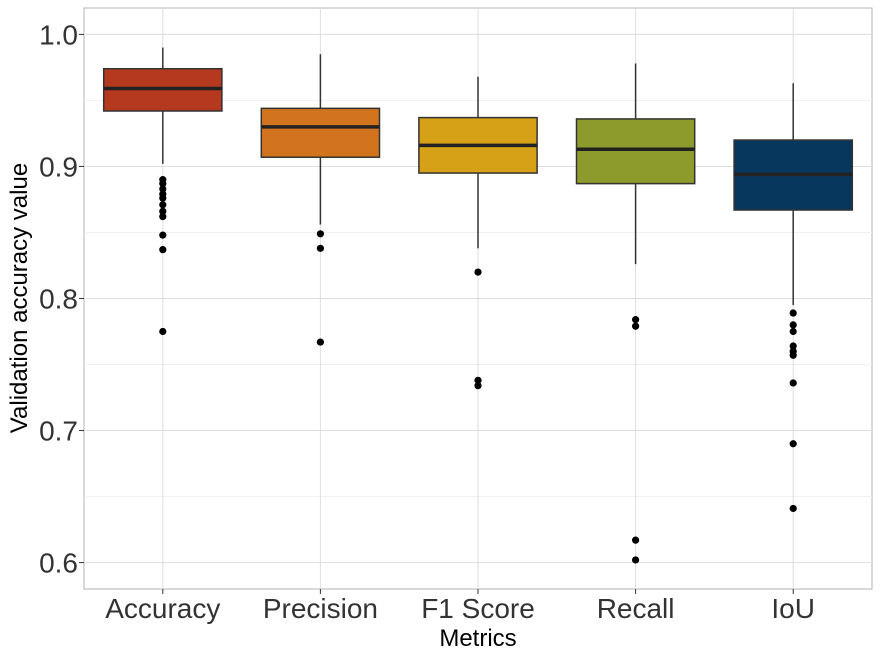 The image size is (880, 660). I want to click on x-tick-label: Precision, so click(320, 608).